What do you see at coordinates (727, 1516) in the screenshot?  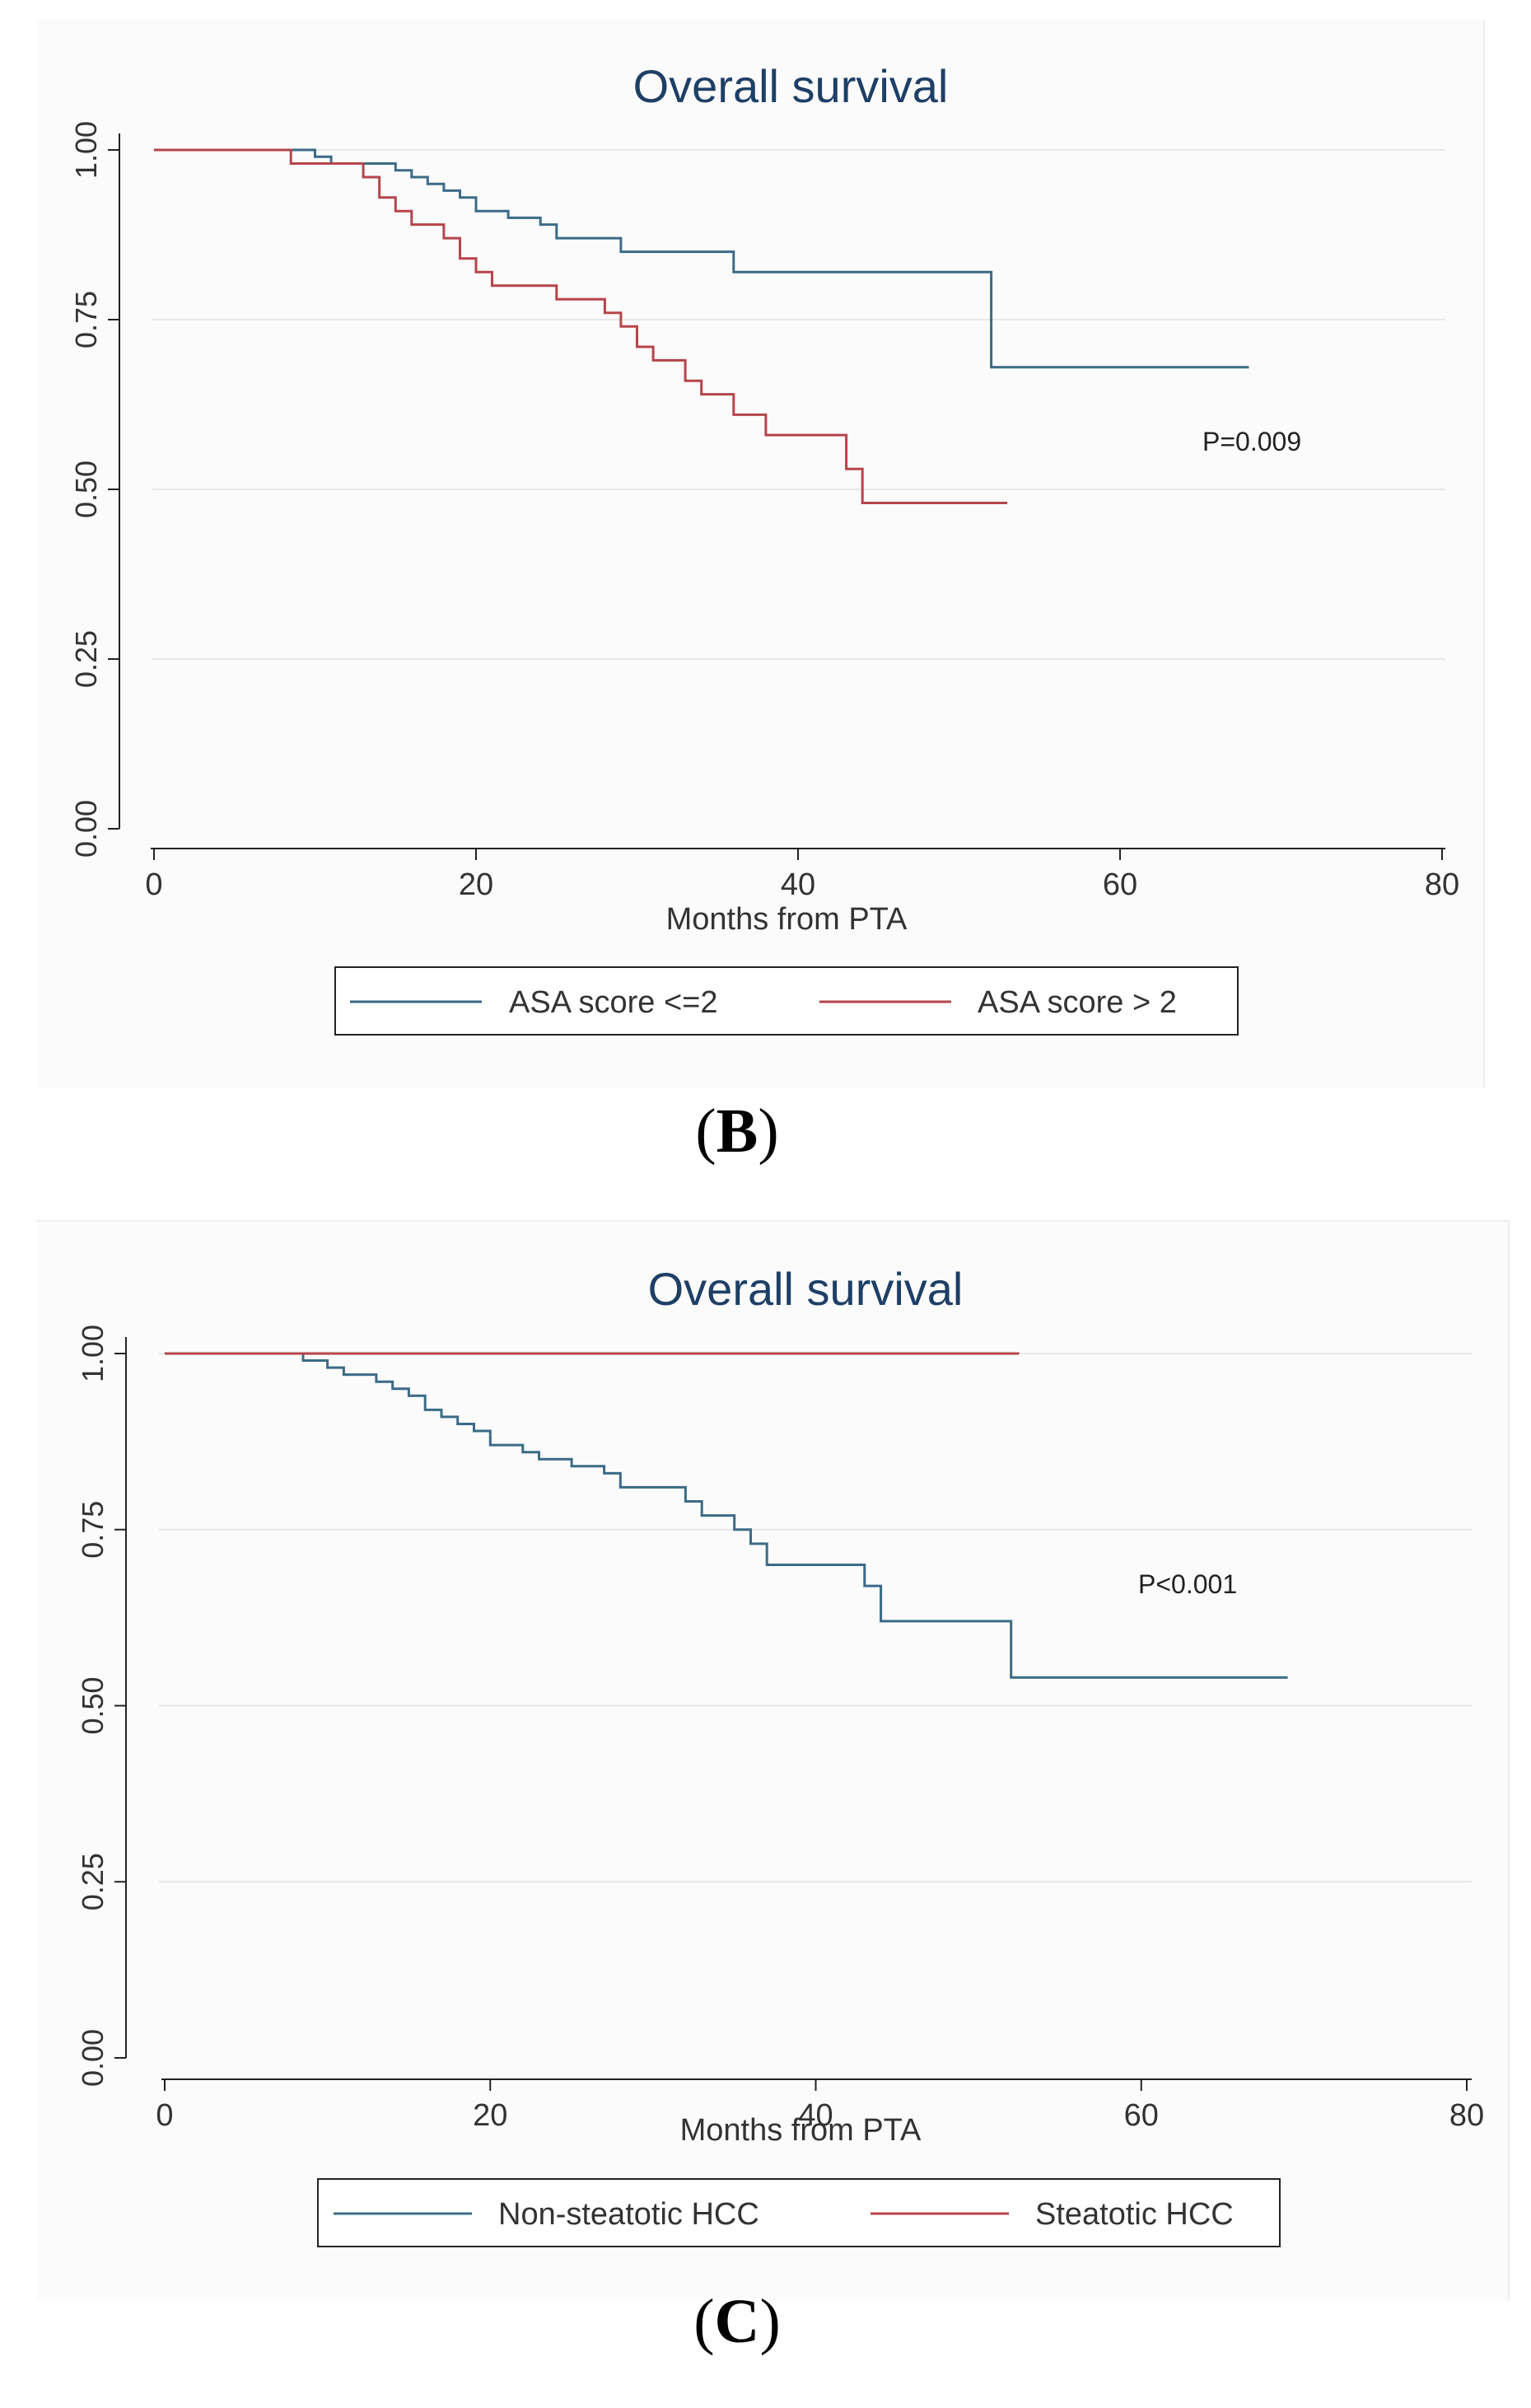 I see `series-line-non-steatotic-hcc` at bounding box center [727, 1516].